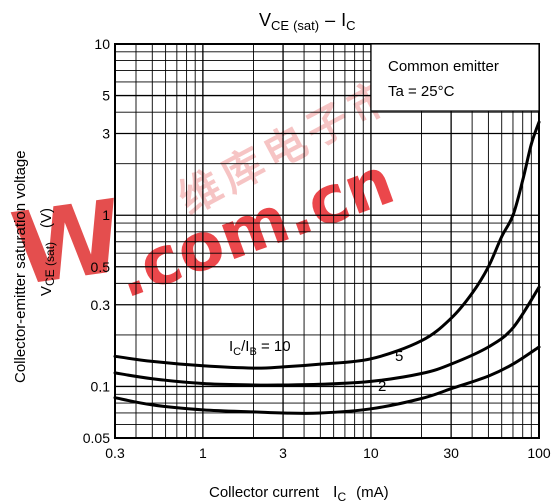  What do you see at coordinates (245, 346) in the screenshot?
I see `curve-label-ratio-slash: /I` at bounding box center [245, 346].